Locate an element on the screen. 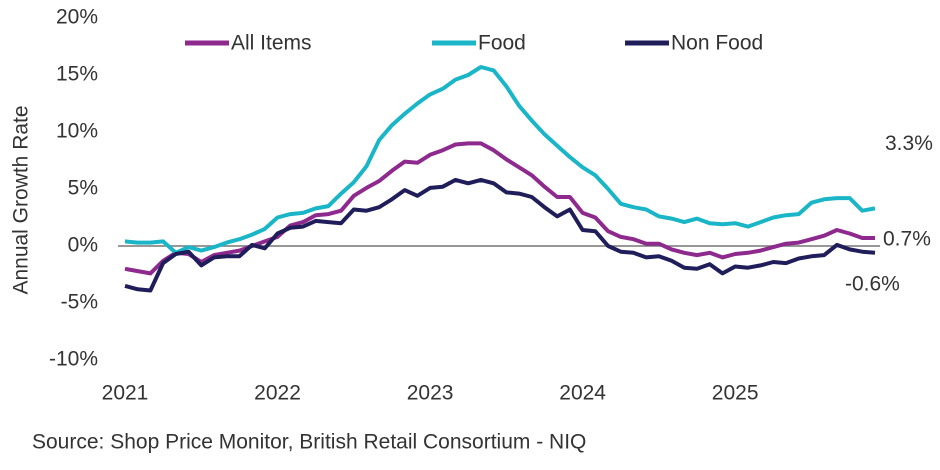  x-tick-label: 2025 is located at coordinates (735, 393).